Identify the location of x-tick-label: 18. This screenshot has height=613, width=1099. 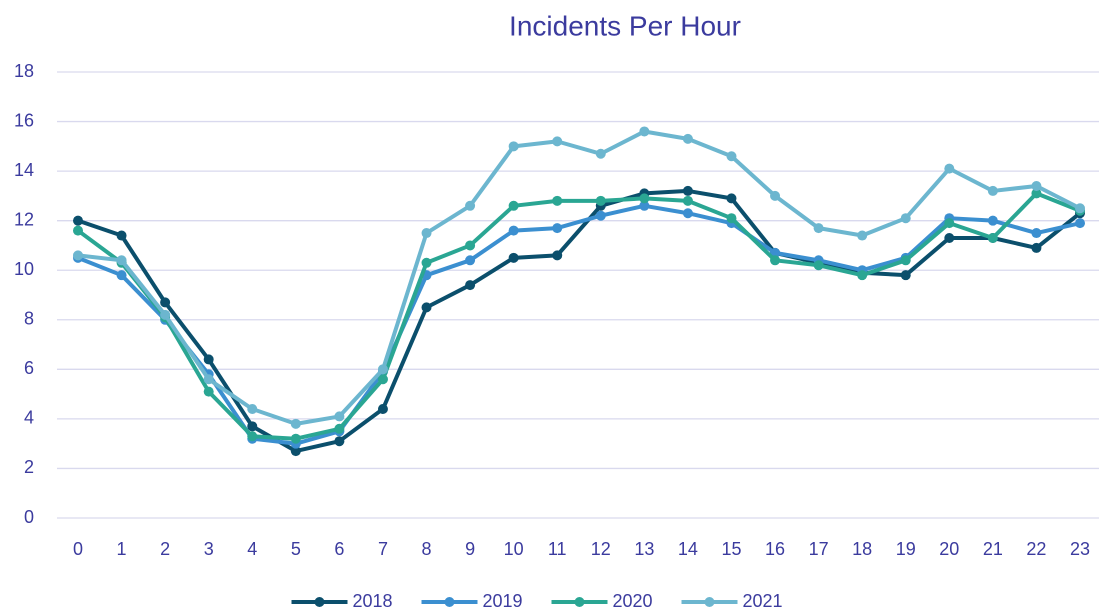
(862, 549).